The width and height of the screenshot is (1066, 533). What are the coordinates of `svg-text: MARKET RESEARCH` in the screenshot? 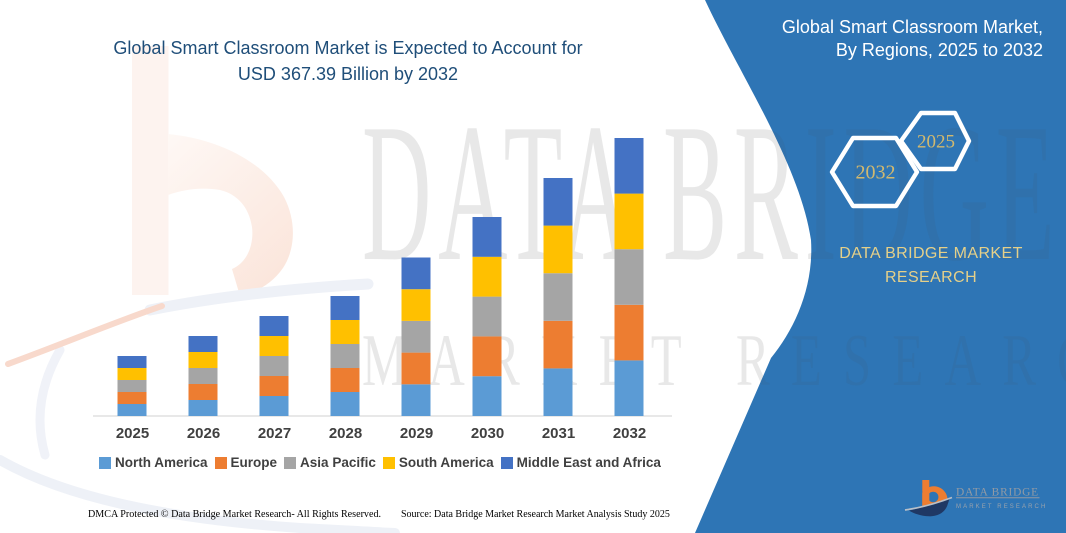 It's located at (1001, 507).